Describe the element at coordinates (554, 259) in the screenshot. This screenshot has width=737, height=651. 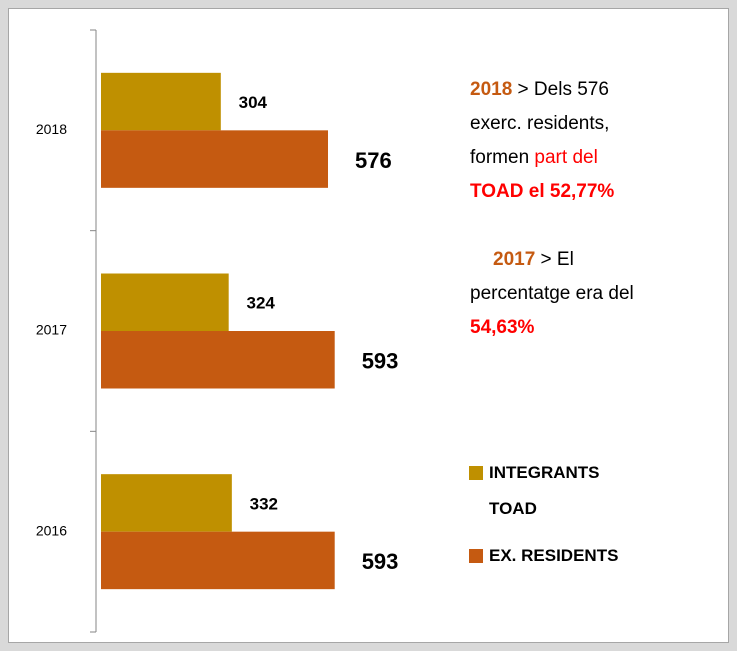
I see `annotation-text: > El` at that location.